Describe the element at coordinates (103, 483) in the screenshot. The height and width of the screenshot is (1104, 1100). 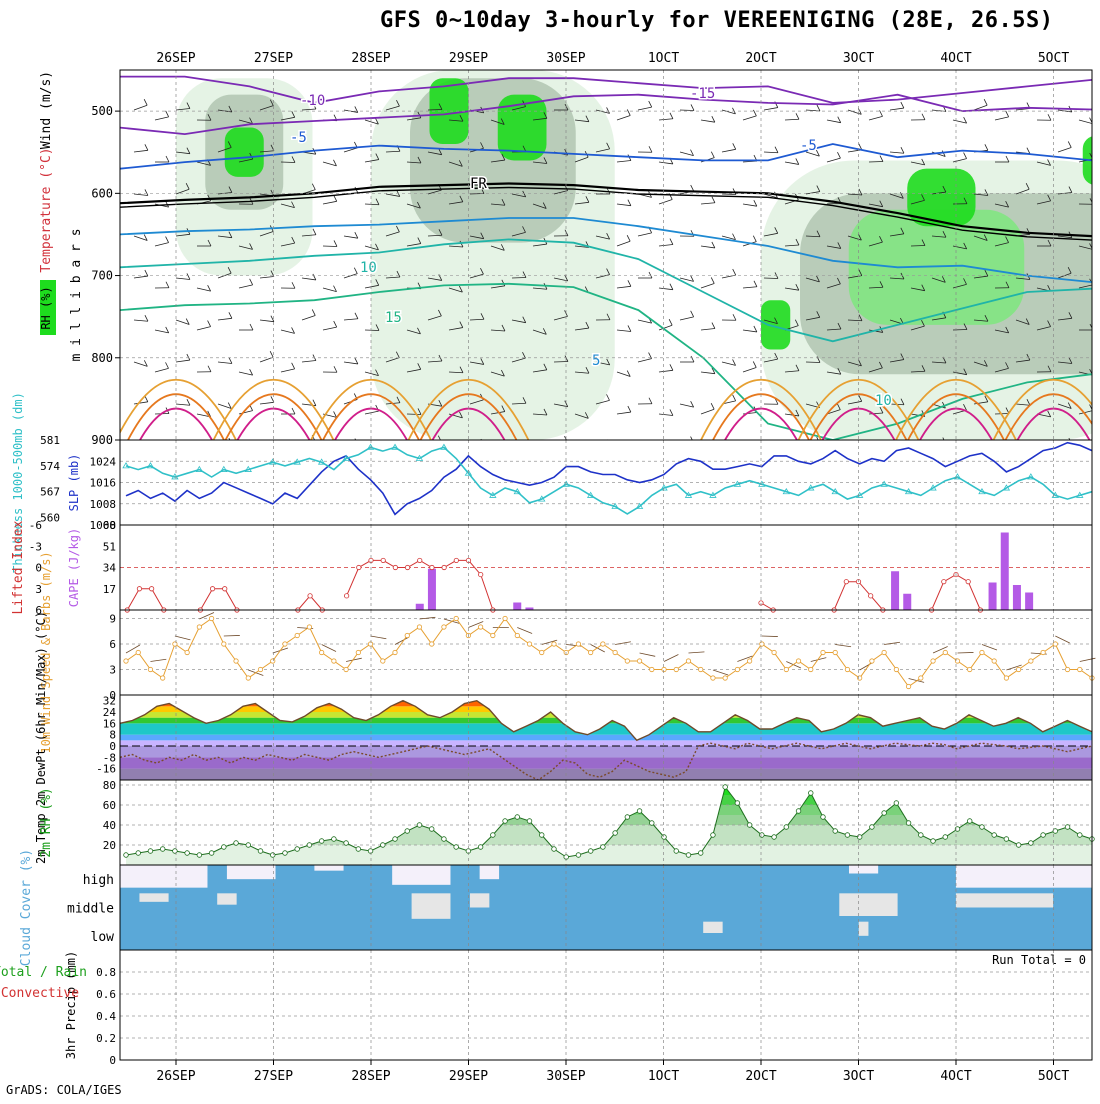
I see `slp-tick-label: 1016` at that location.